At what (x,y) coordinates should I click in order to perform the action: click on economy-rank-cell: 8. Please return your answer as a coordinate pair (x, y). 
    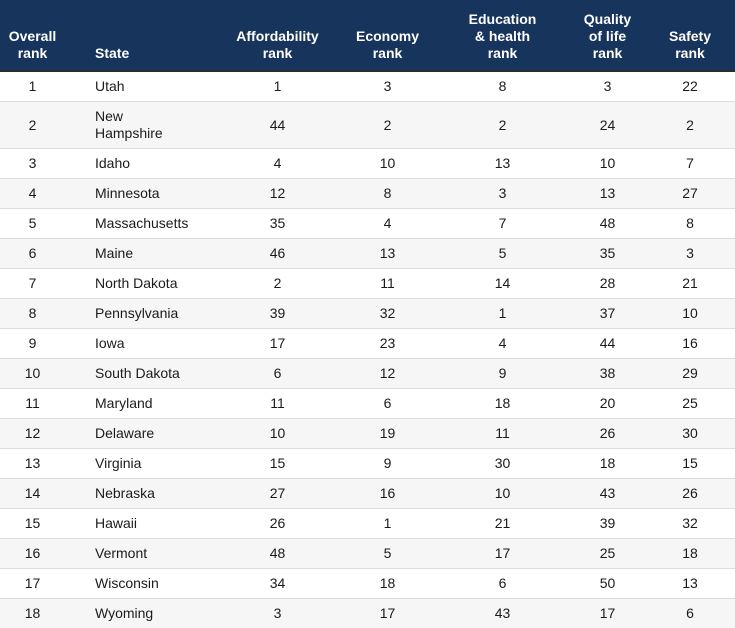
    Looking at the image, I should click on (387, 194).